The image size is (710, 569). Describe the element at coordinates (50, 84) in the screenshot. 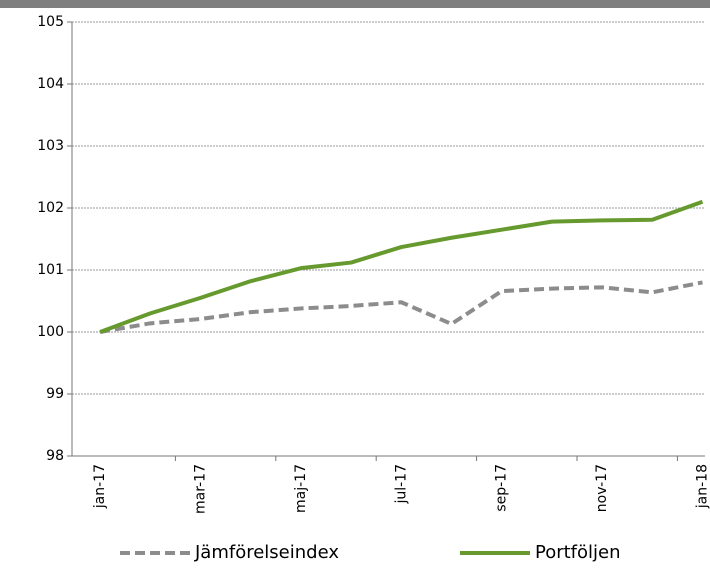

I see `y-tick-label: 104` at that location.